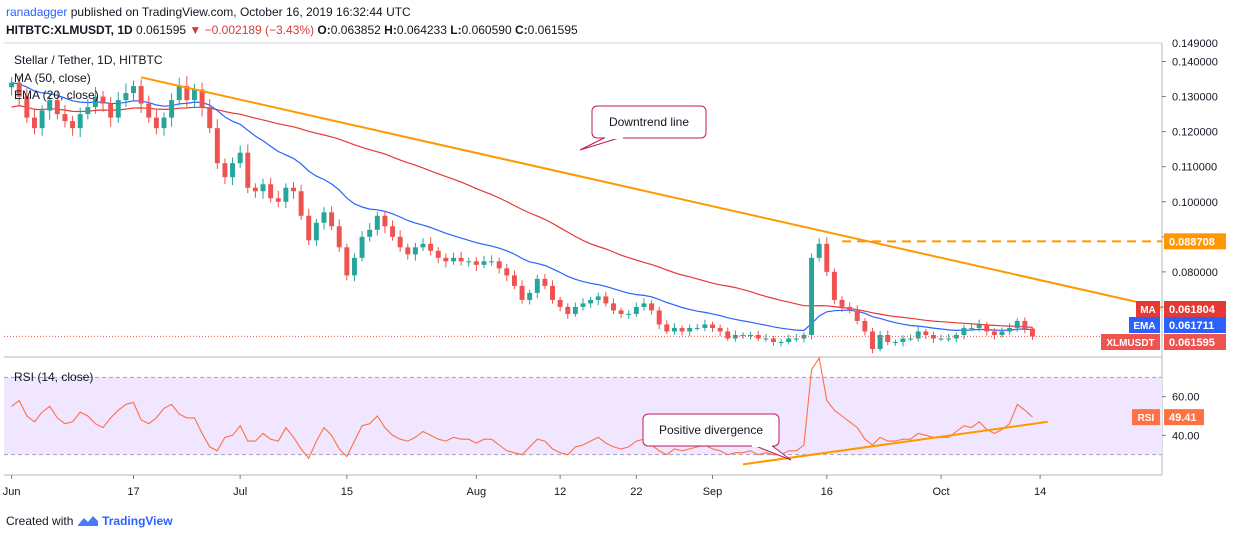  I want to click on price-tag-value: 0.061804, so click(1192, 310).